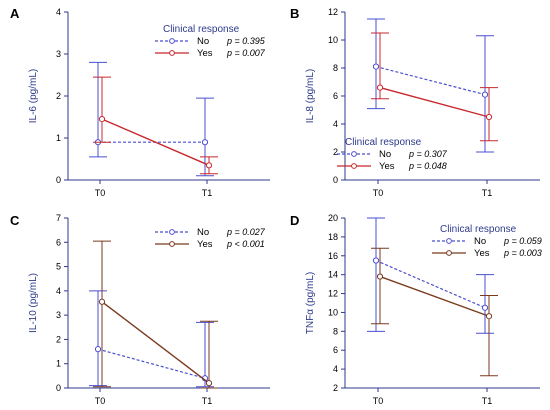 This screenshot has width=550, height=410. I want to click on panel-letter: A, so click(15, 13).